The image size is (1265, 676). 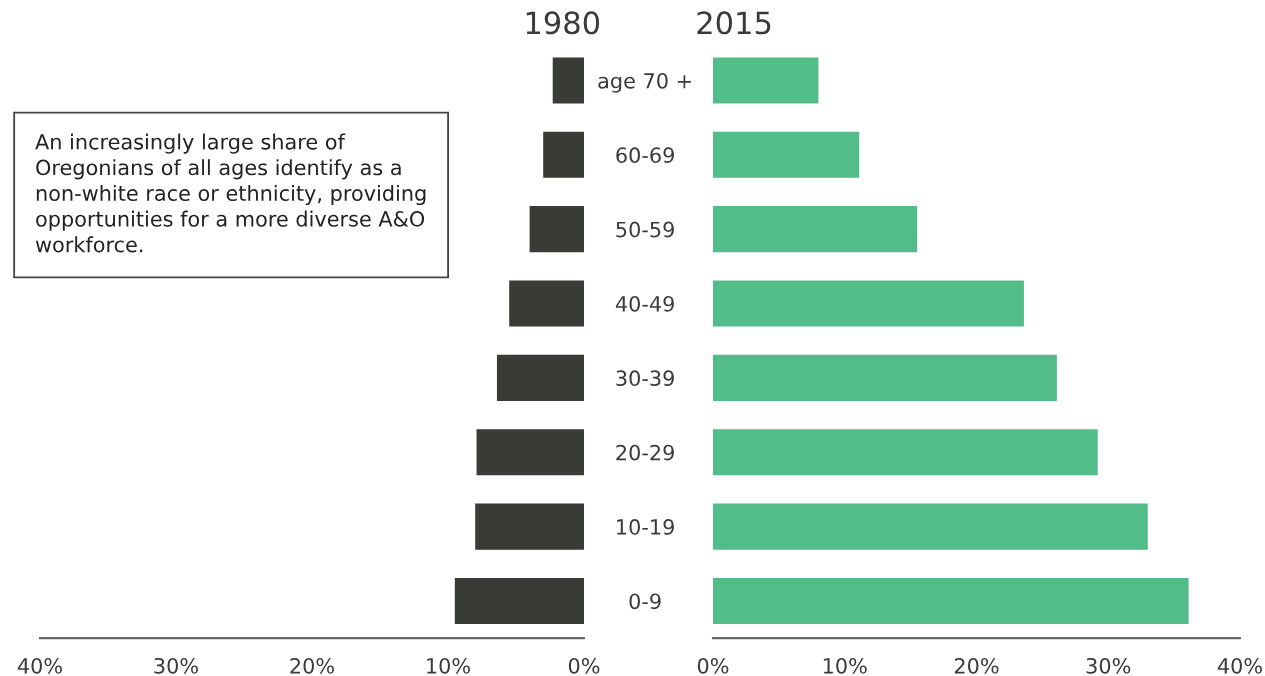 What do you see at coordinates (645, 452) in the screenshot?
I see `y-tick-label: 20-29` at bounding box center [645, 452].